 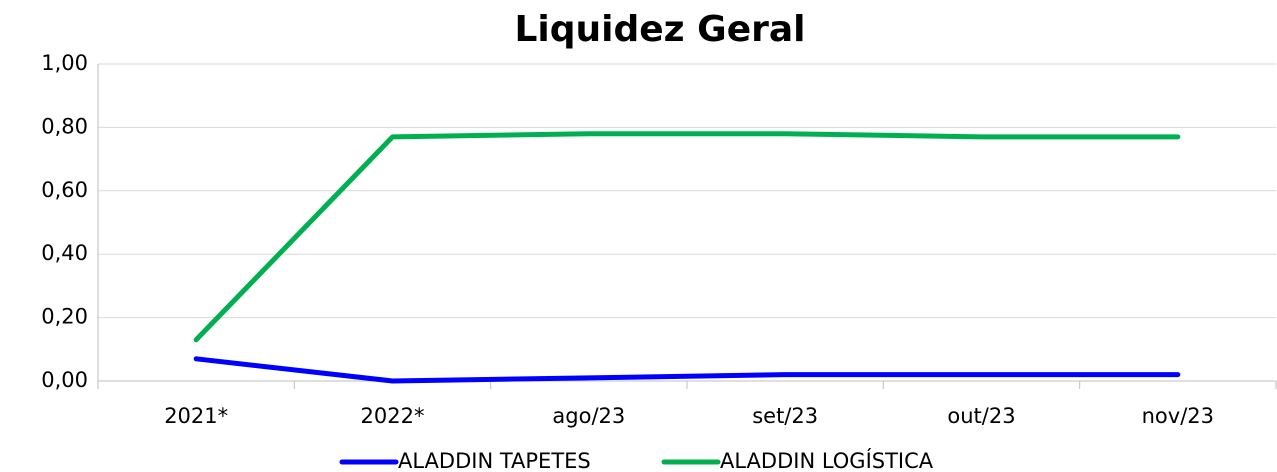 I want to click on y-tick-label: 1,00, so click(x=64, y=63).